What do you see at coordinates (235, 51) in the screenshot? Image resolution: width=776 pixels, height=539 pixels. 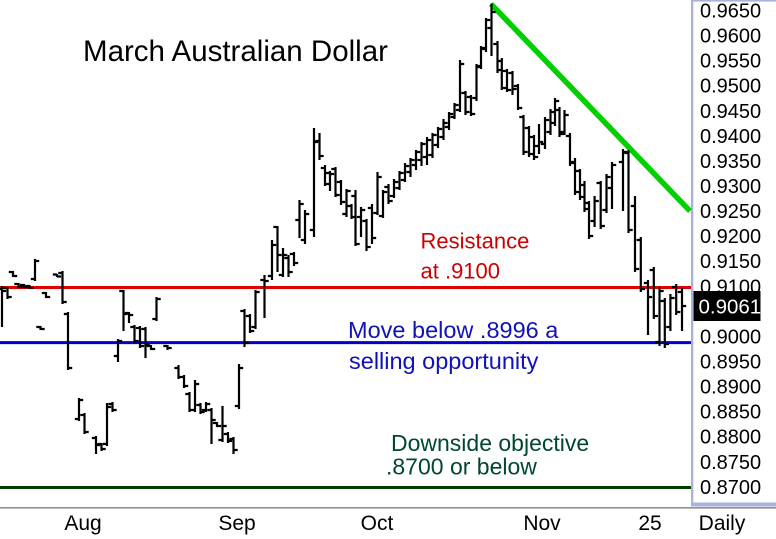 I see `svg-text: March Australian Dollar` at bounding box center [235, 51].